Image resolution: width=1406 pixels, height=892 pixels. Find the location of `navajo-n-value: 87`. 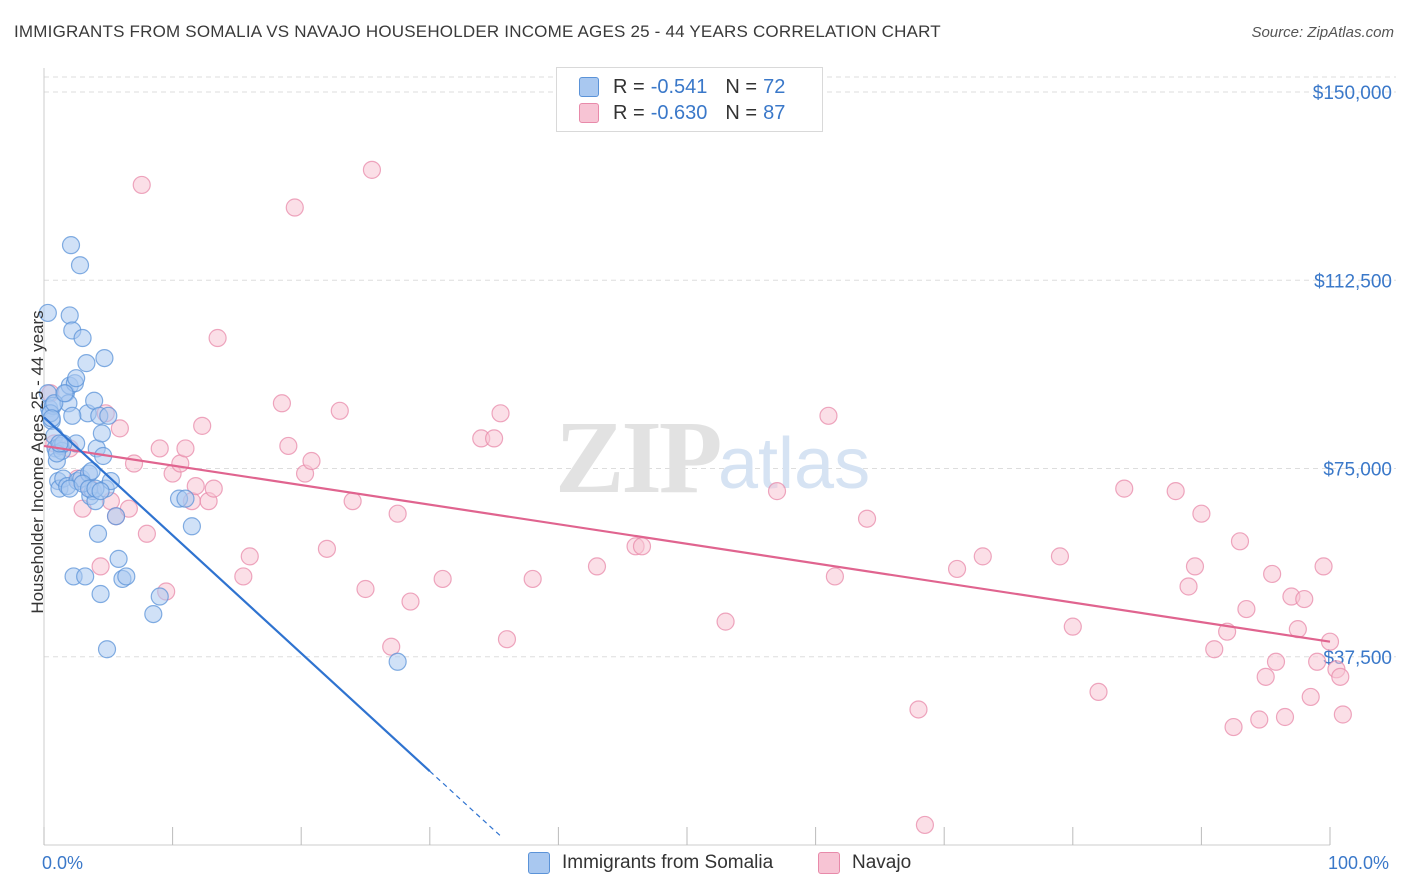

navajo-n-value: 87 is located at coordinates (774, 112).